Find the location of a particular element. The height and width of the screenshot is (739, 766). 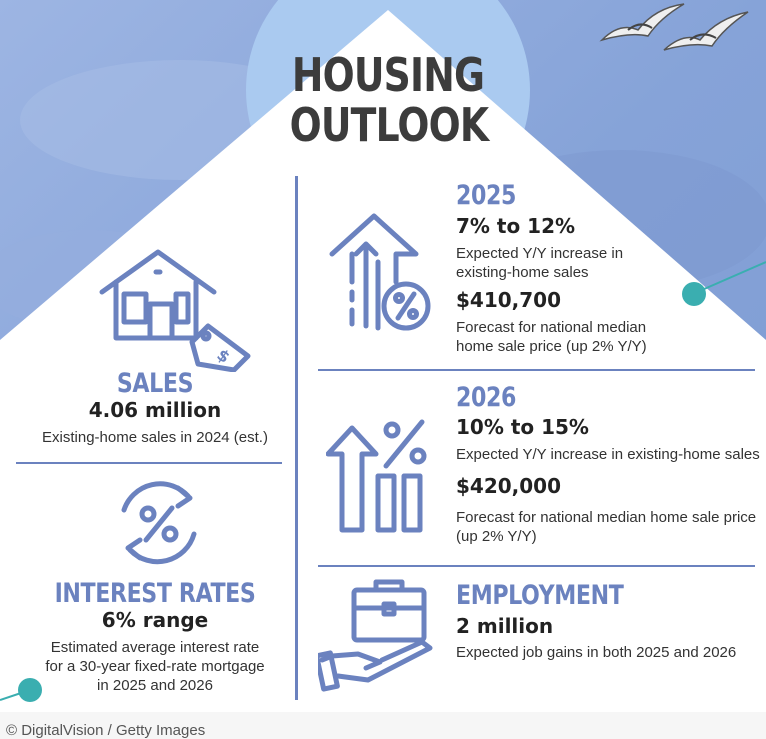

interest-desc-line-3: in 2025 and 2026 is located at coordinates (155, 685).